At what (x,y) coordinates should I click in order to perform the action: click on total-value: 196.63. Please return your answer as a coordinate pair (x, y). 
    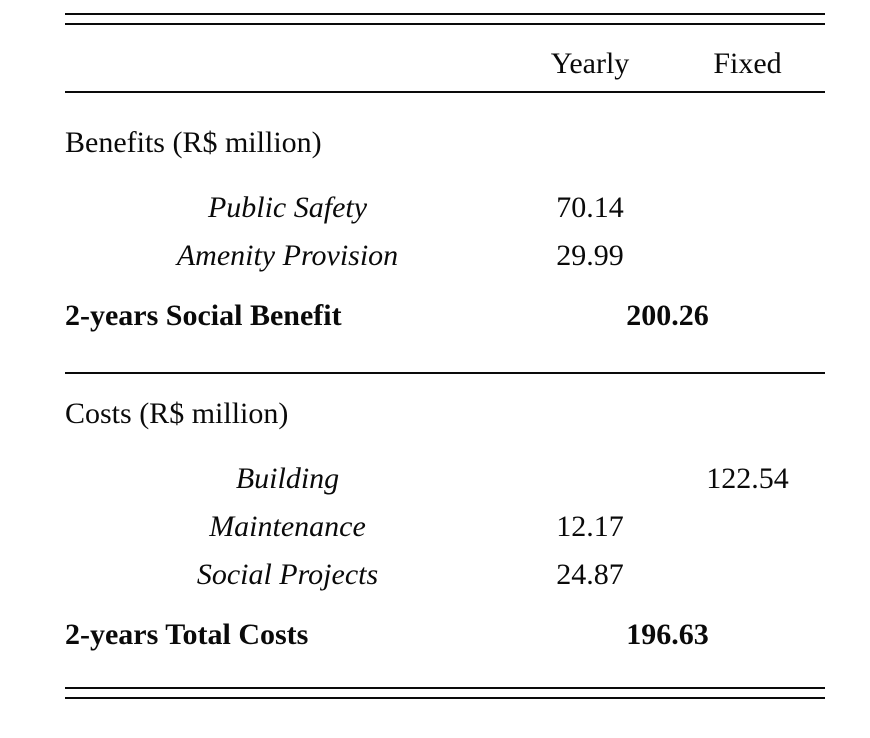
    Looking at the image, I should click on (667, 634).